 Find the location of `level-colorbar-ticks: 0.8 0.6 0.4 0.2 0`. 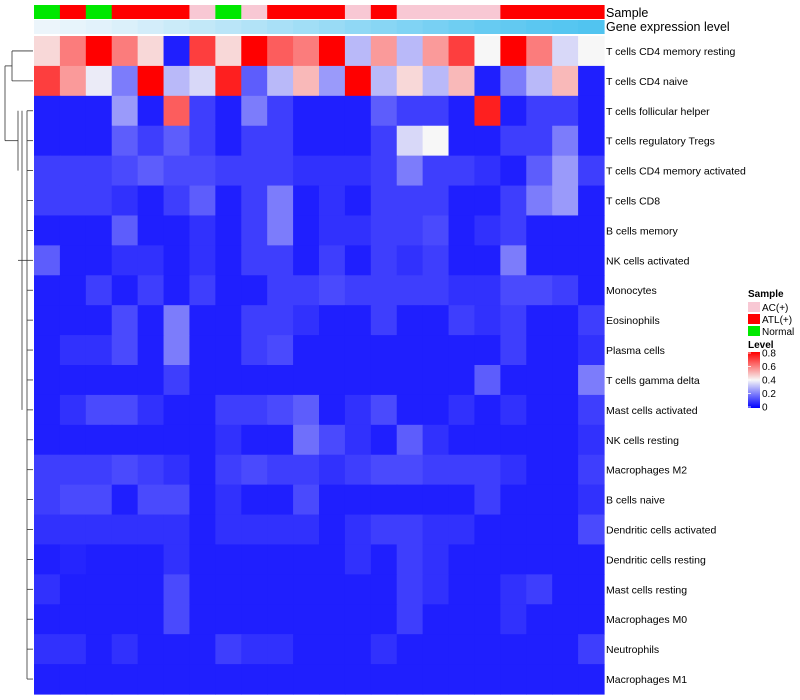

level-colorbar-ticks: 0.8 0.6 0.4 0.2 0 is located at coordinates (762, 381).